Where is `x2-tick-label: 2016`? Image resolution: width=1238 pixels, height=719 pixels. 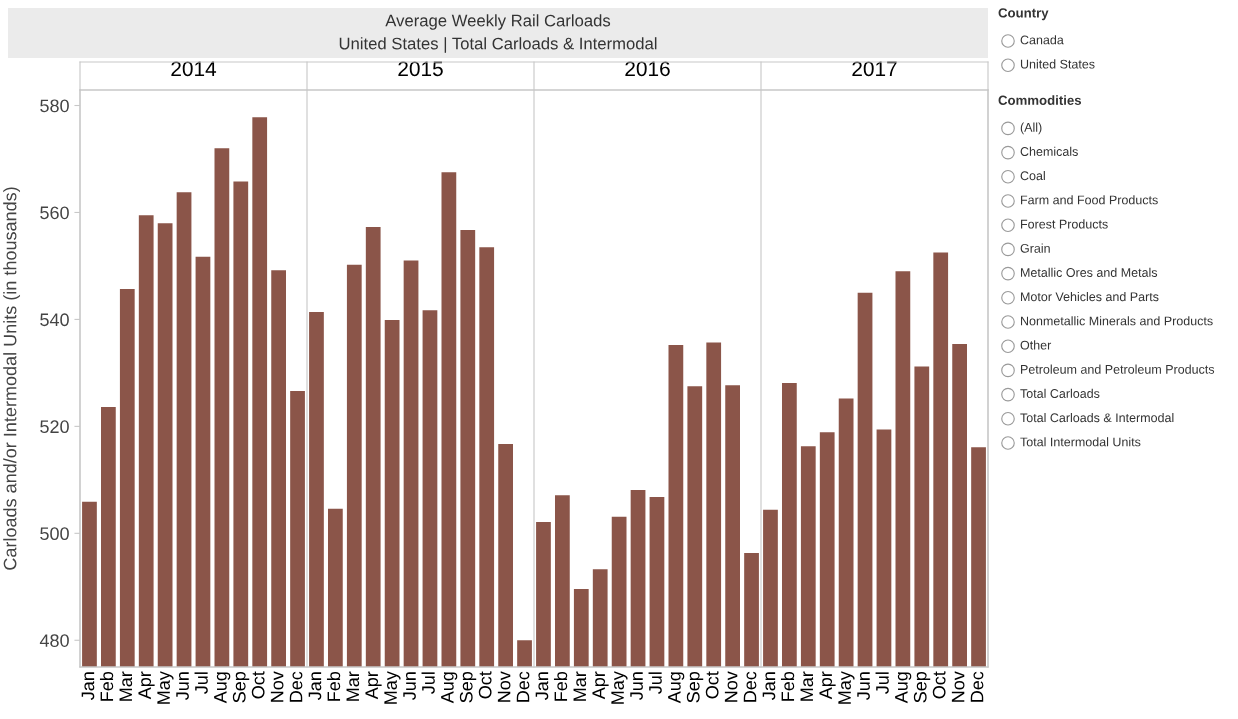 x2-tick-label: 2016 is located at coordinates (647, 69).